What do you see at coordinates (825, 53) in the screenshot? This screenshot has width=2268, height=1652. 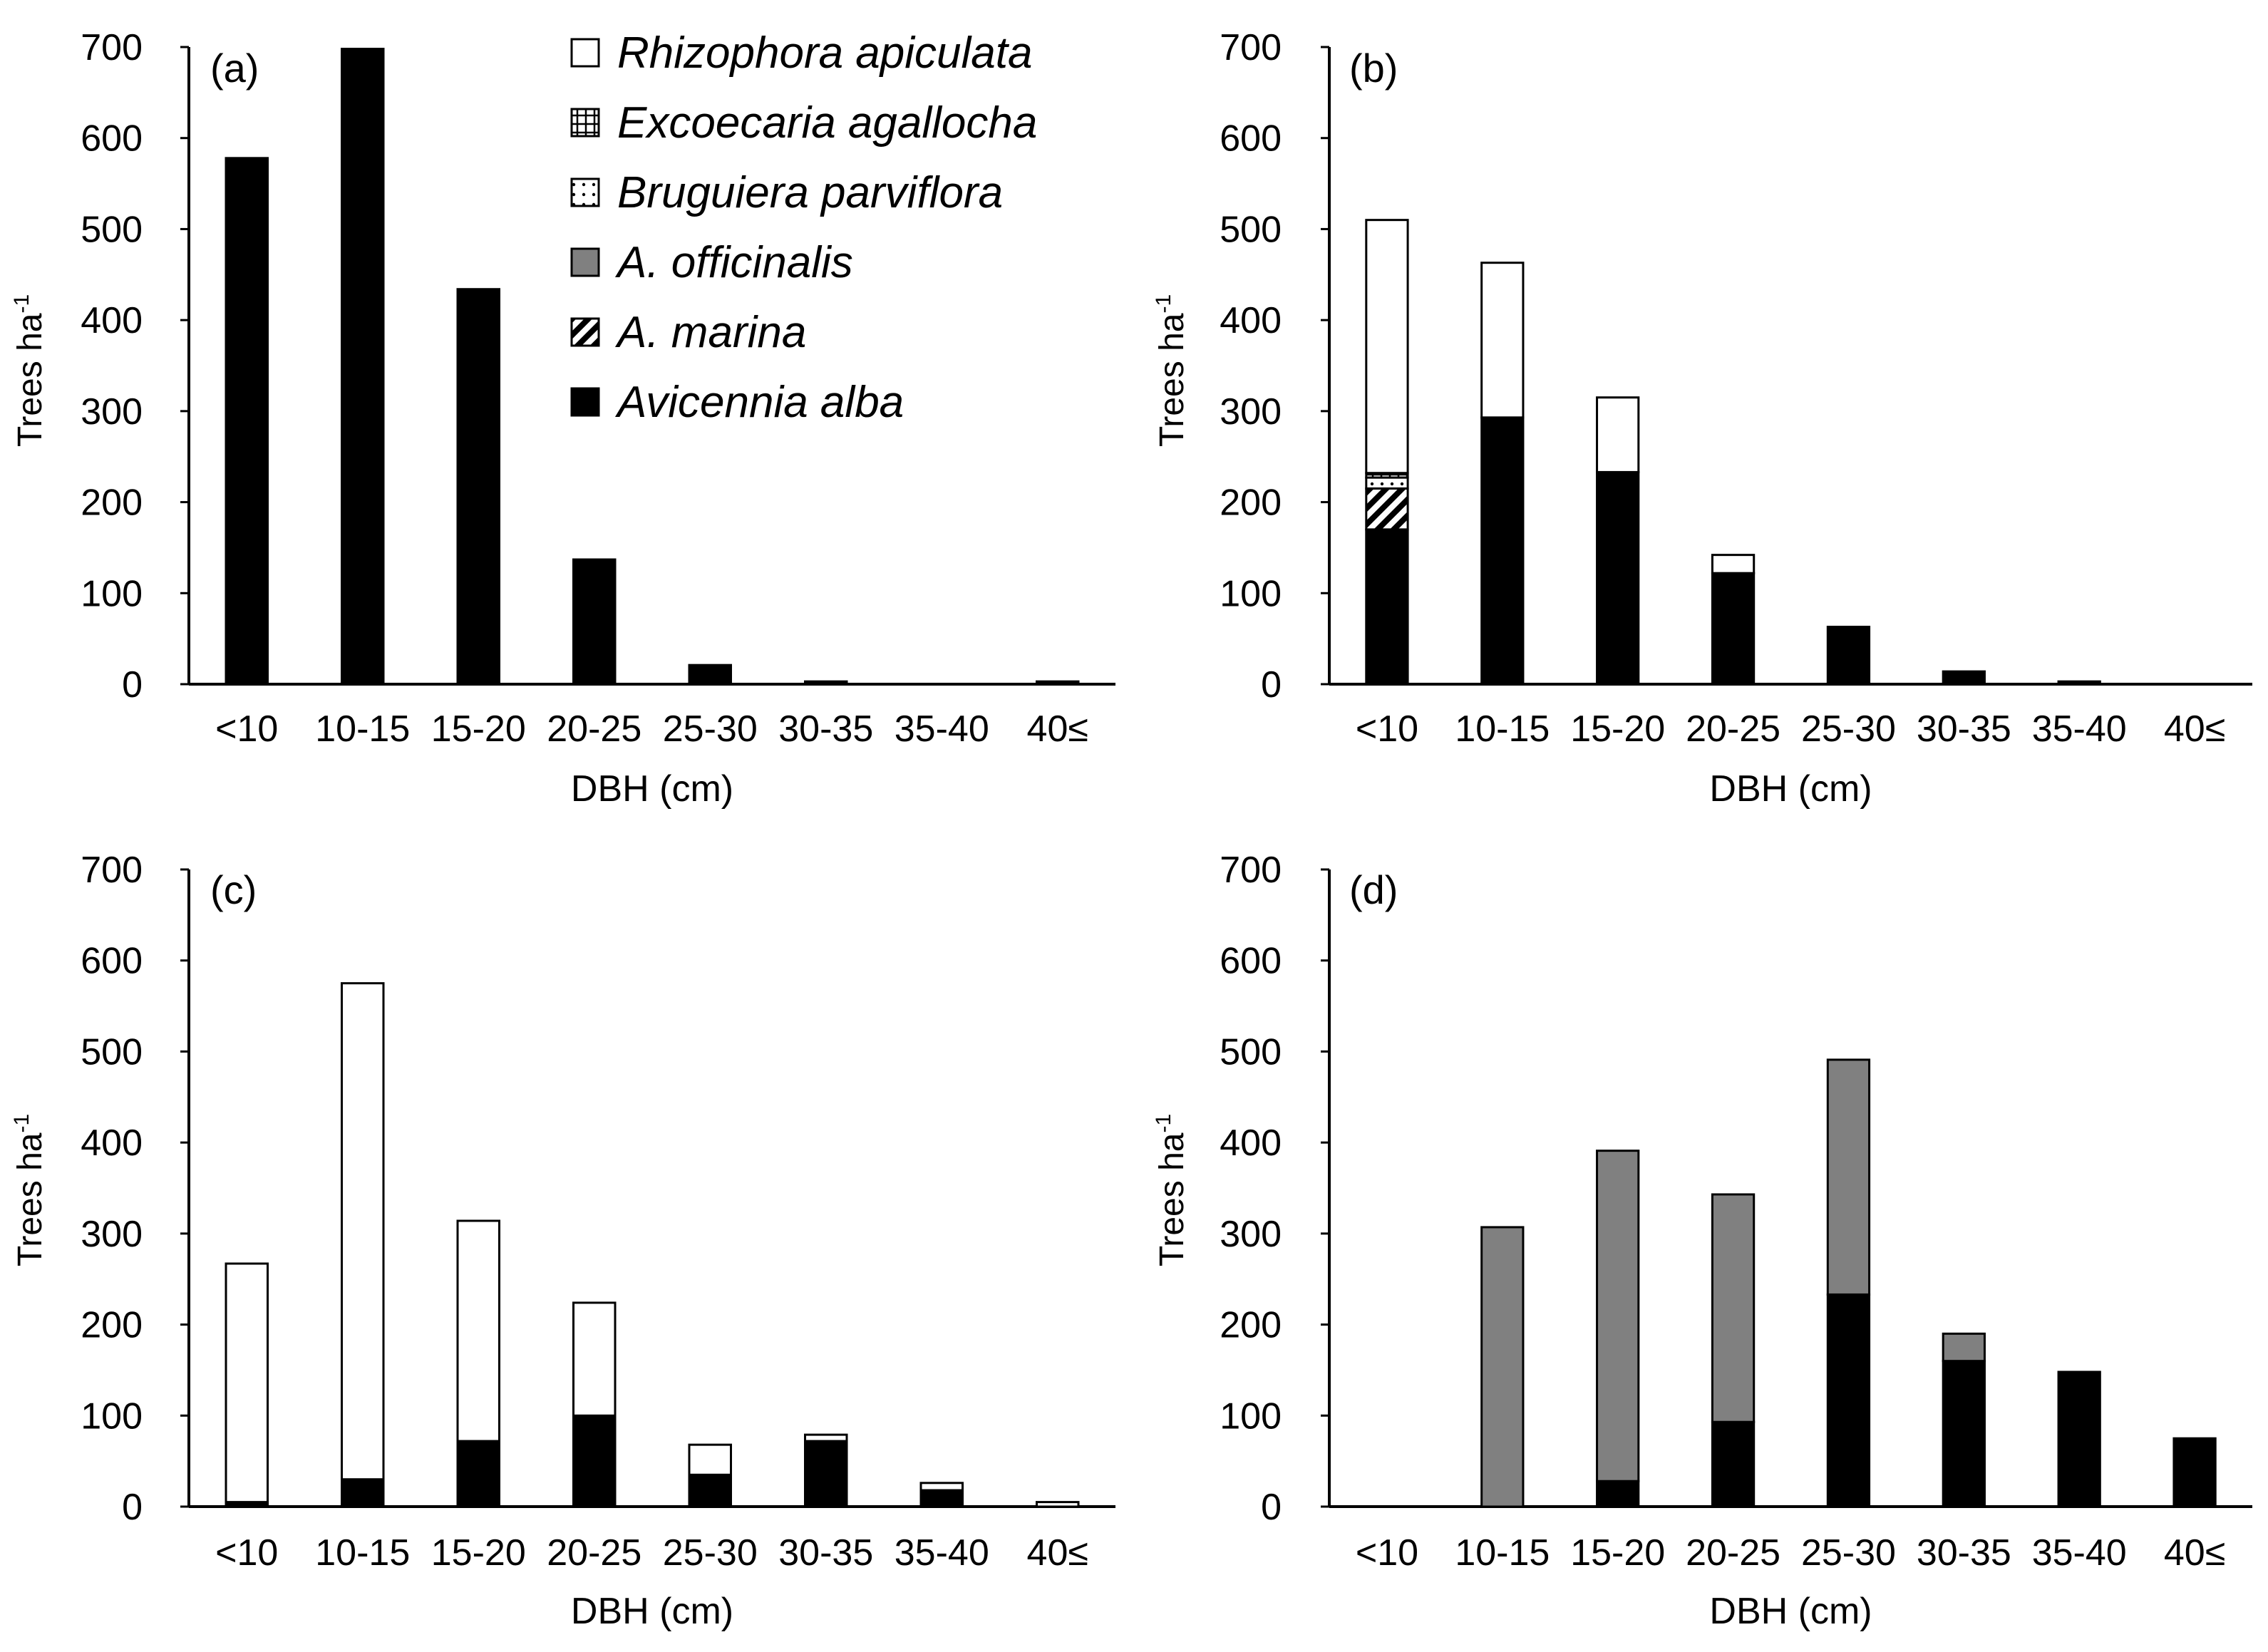 I see `legend-label-rhizophora: Rhizophora apiculata` at bounding box center [825, 53].